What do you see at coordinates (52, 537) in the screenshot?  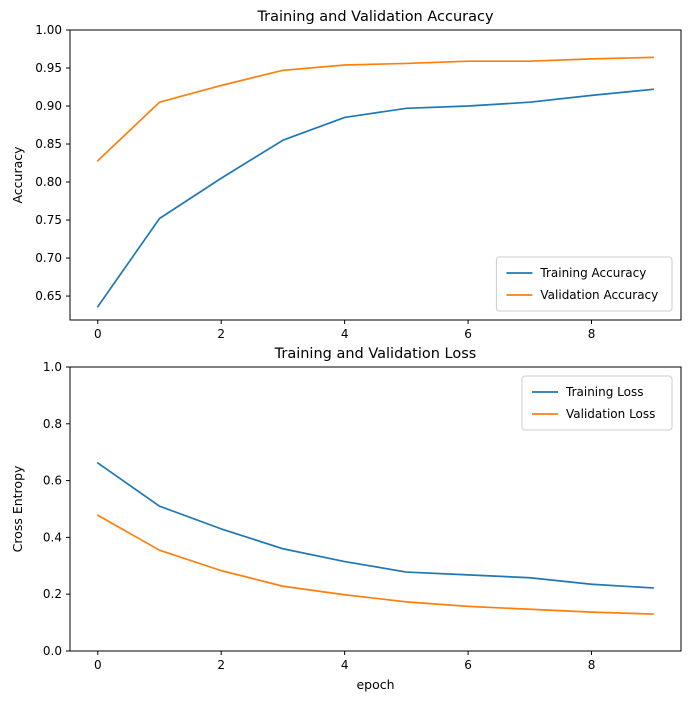 I see `loss-chart-ytick-label: 0.4` at bounding box center [52, 537].